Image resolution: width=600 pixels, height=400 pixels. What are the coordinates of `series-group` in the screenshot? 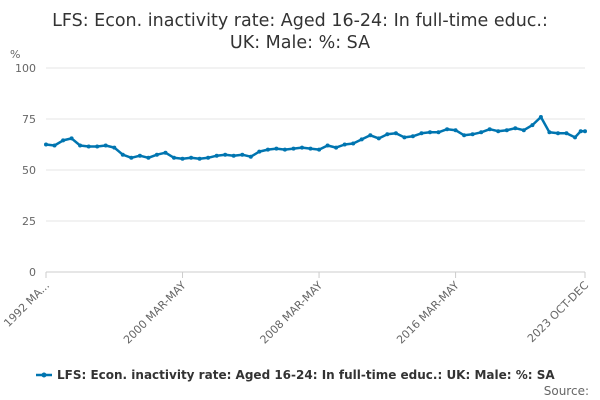 It's located at (315, 138).